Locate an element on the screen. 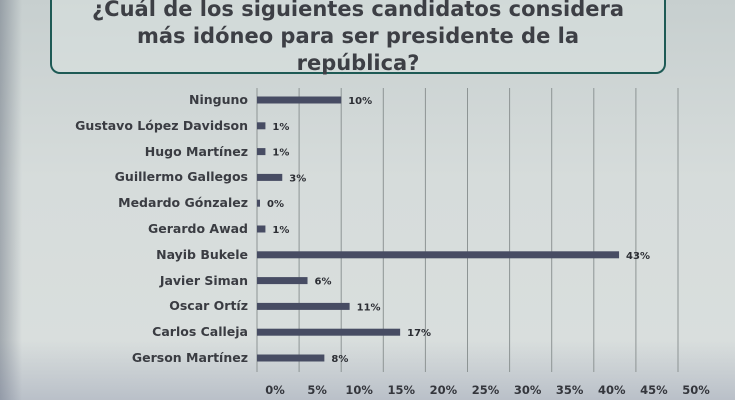 This screenshot has height=400, width=735. category-label: Ninguno is located at coordinates (218, 99).